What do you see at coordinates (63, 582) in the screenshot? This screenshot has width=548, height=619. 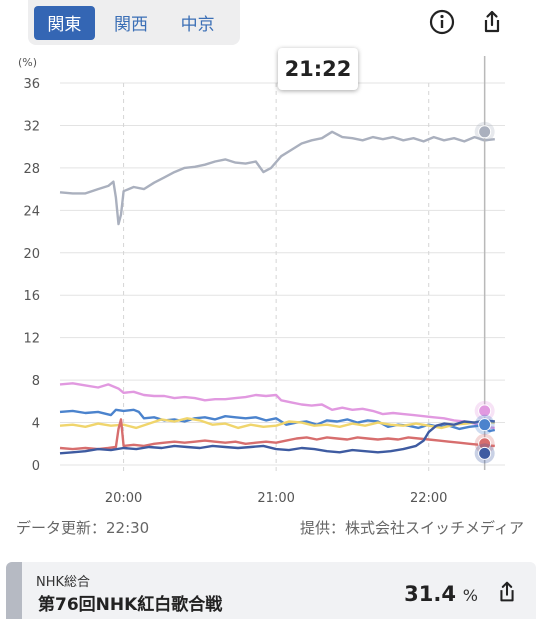 I see `channel-name: NHK総合` at bounding box center [63, 582].